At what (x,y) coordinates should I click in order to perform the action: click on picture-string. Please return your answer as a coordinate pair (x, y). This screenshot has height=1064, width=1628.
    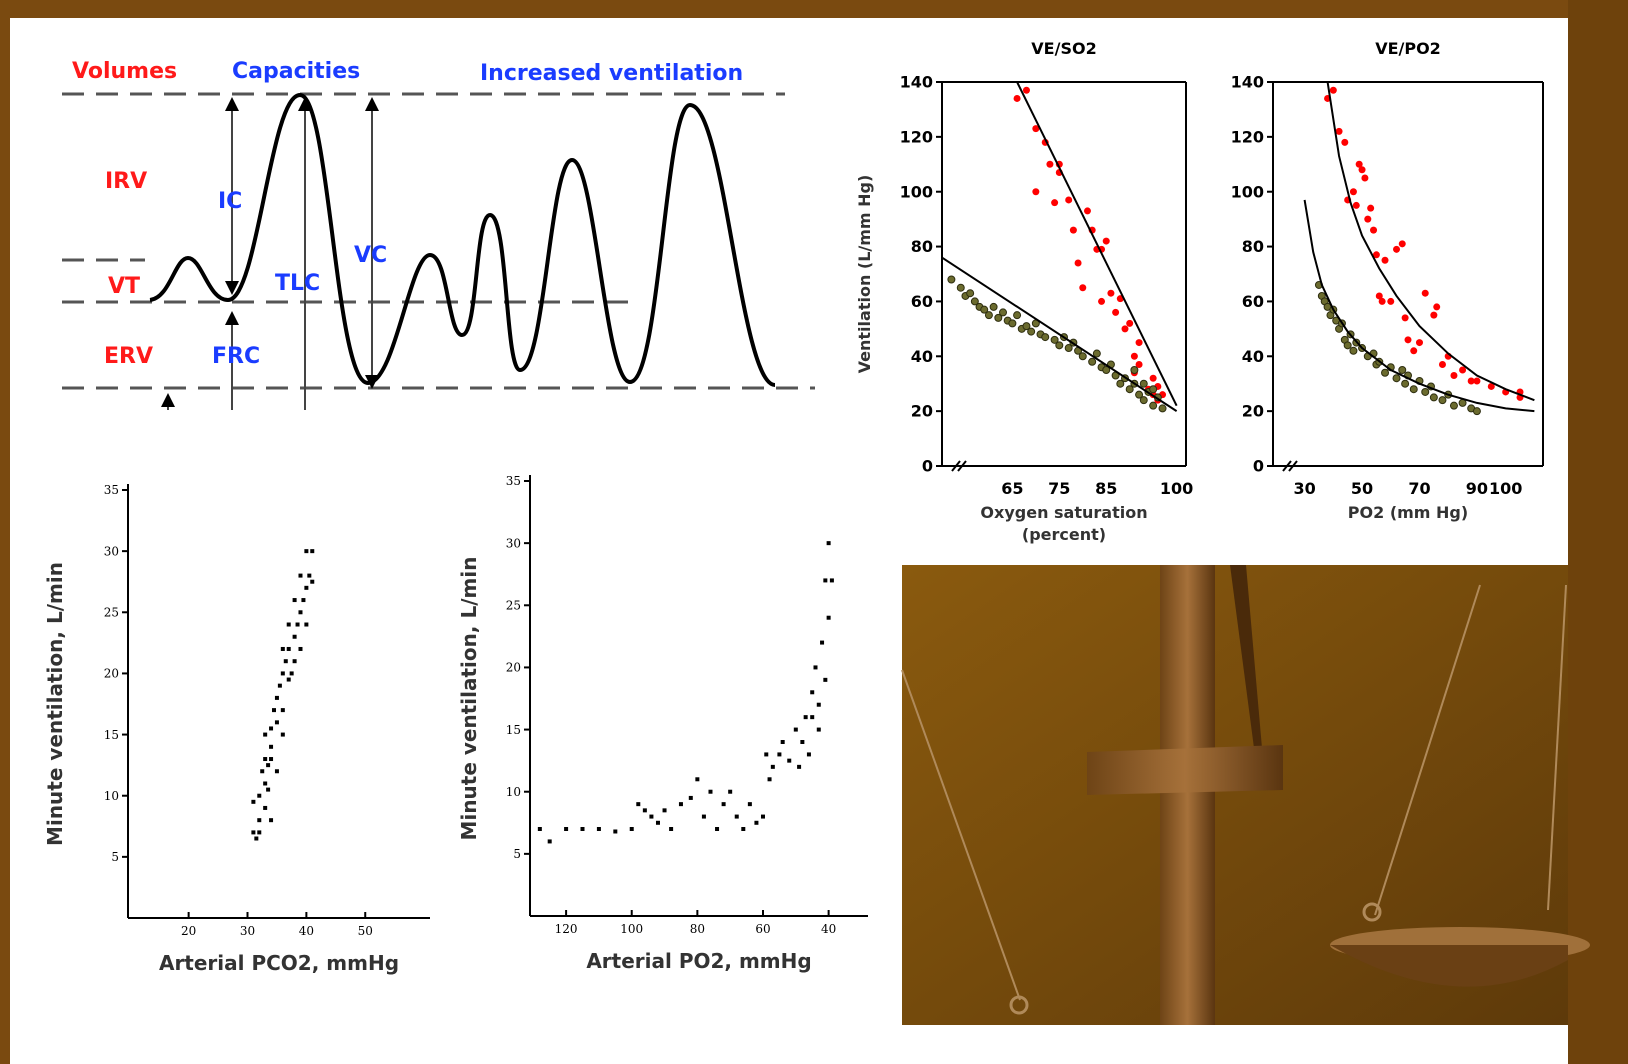
    Looking at the image, I should click on (1557, 747).